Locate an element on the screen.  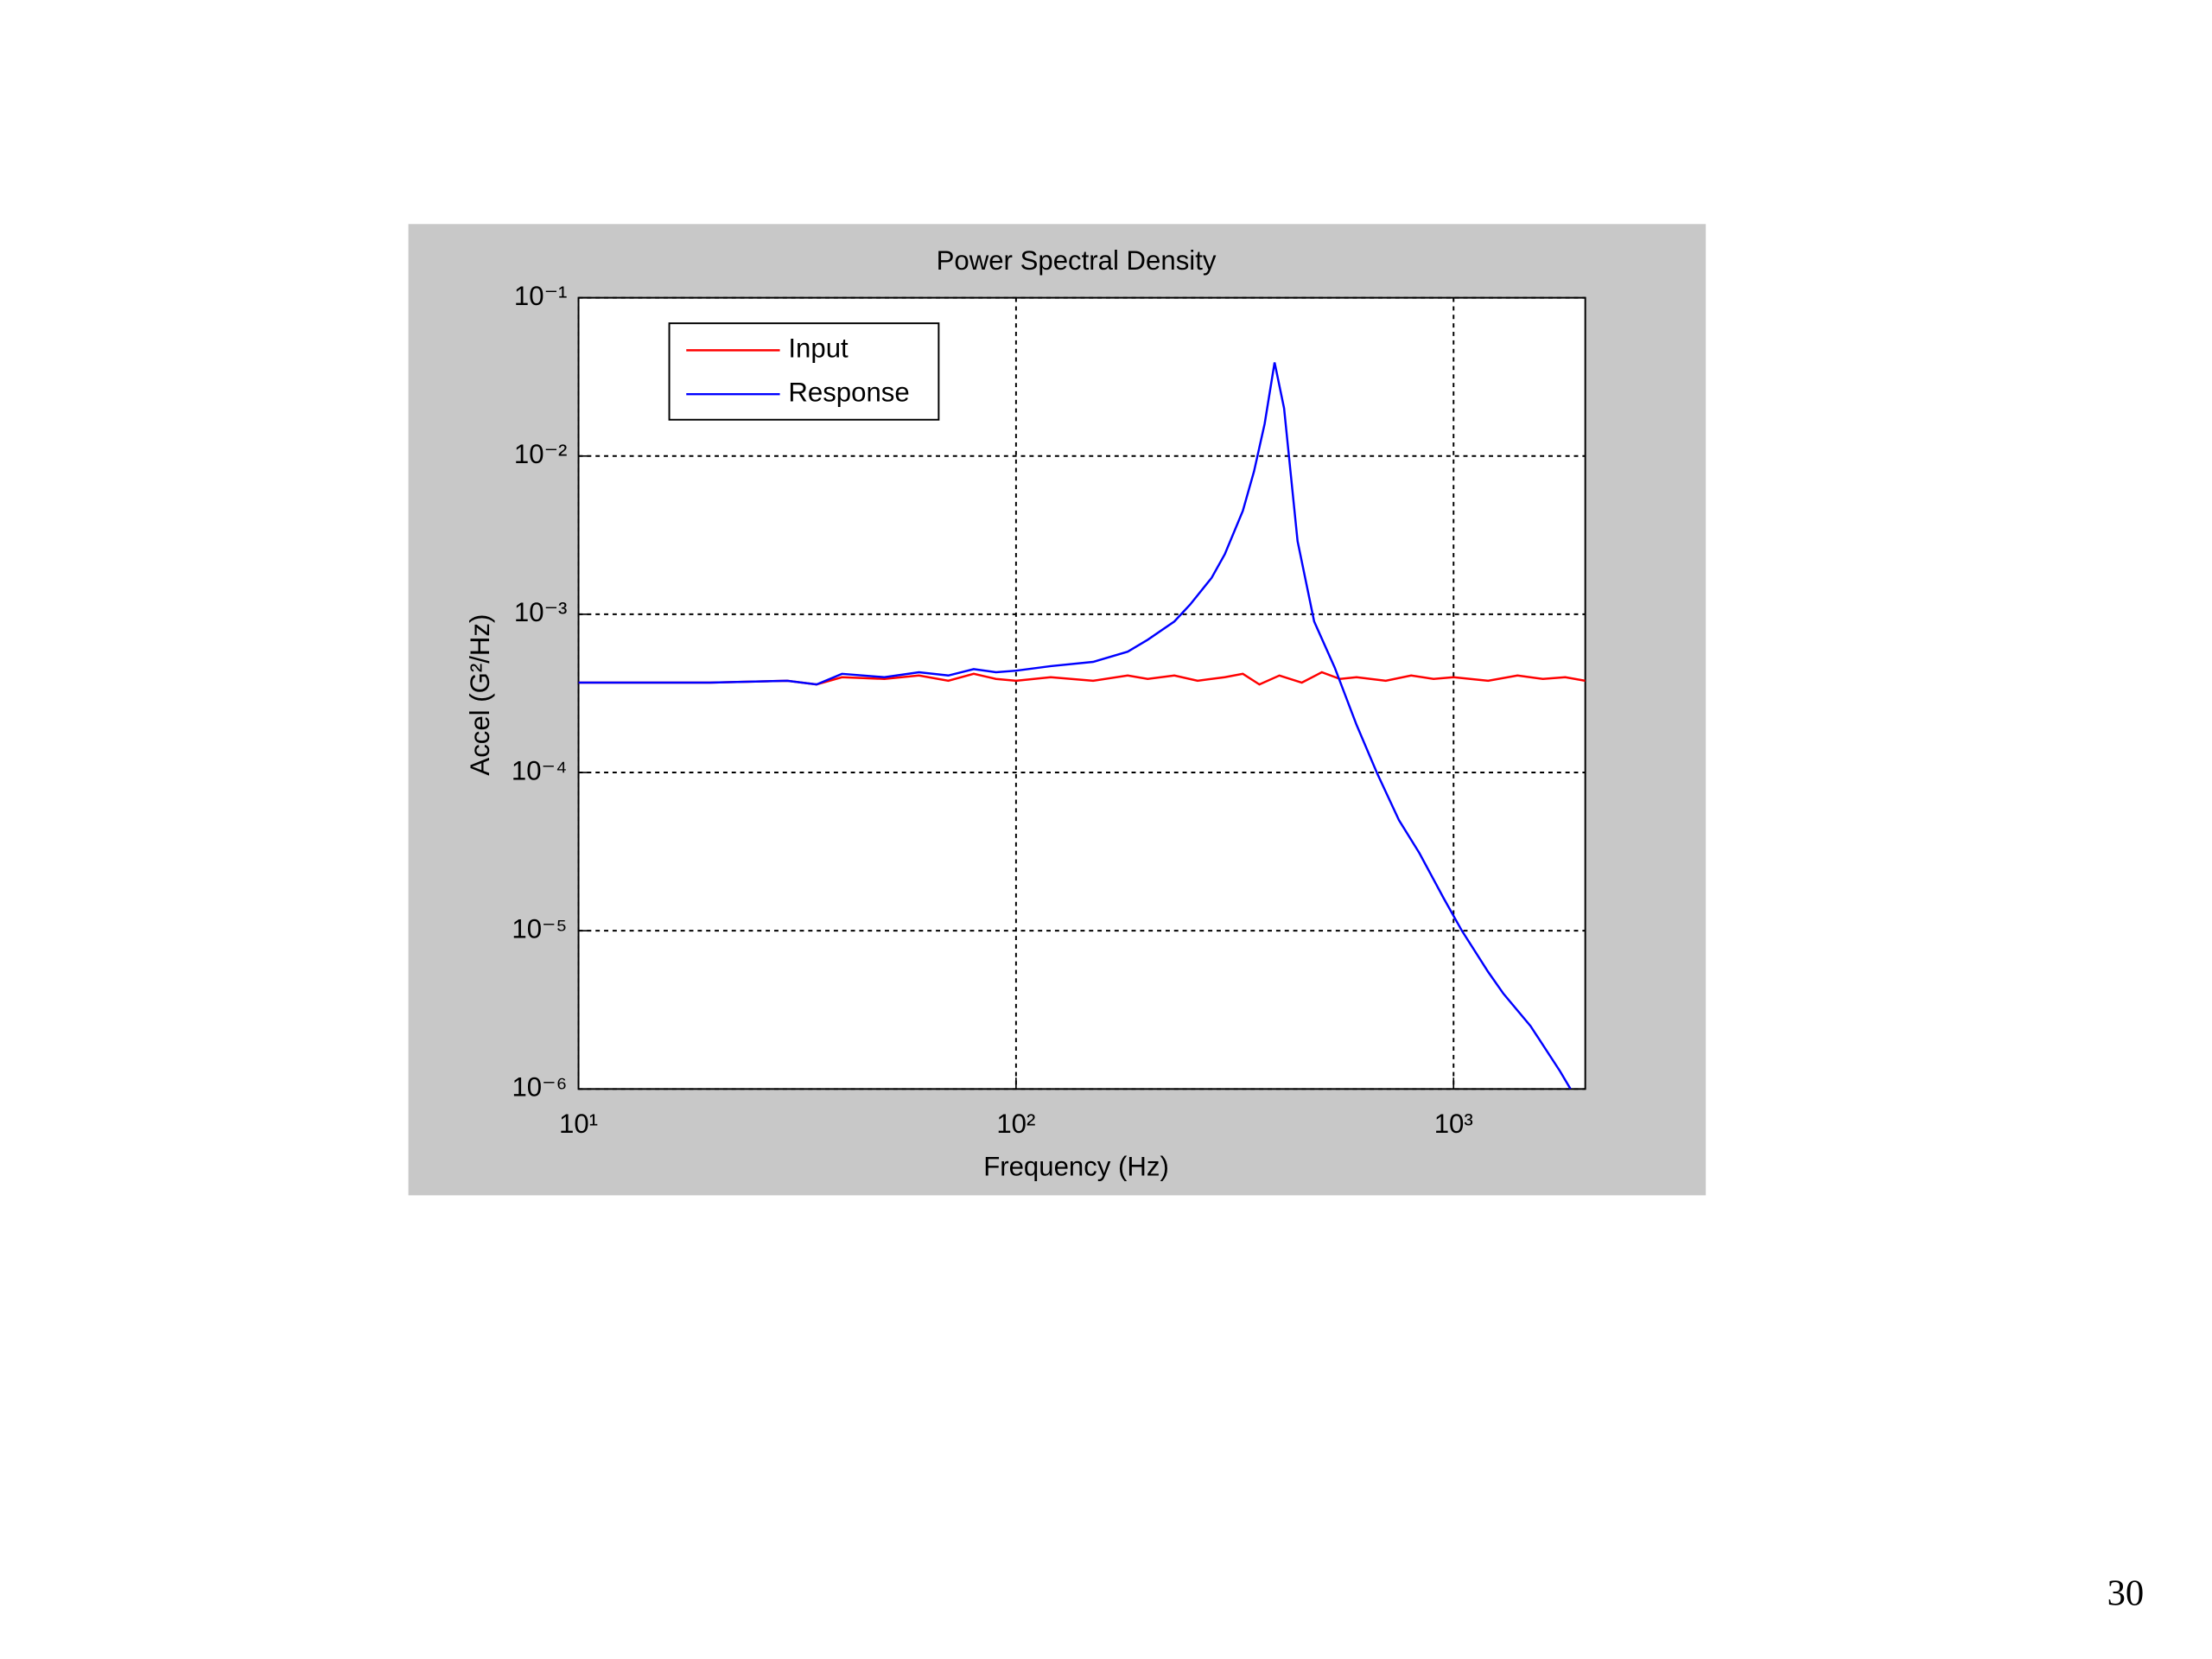
y-tick-label: 10⁻² is located at coordinates (540, 454).